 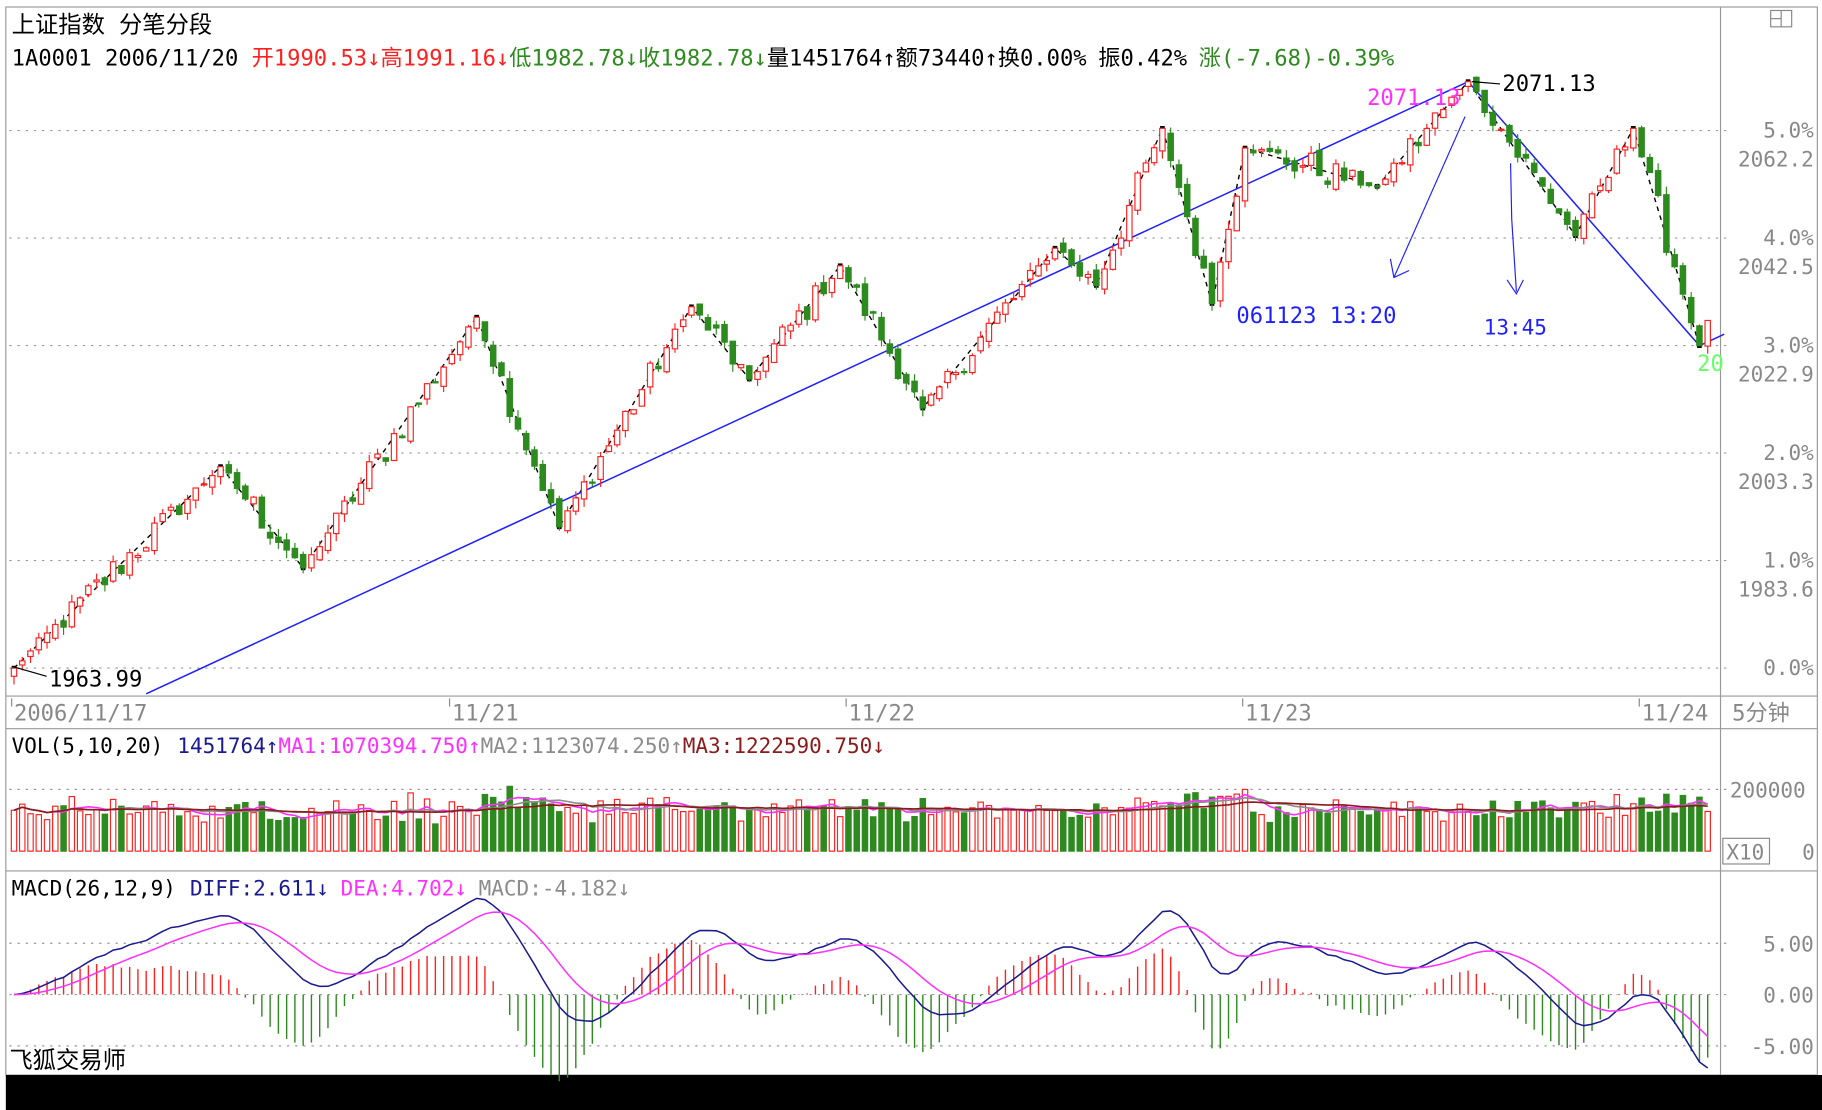 What do you see at coordinates (1710, 364) in the screenshot?
I see `end-price-label-clipped: 20` at bounding box center [1710, 364].